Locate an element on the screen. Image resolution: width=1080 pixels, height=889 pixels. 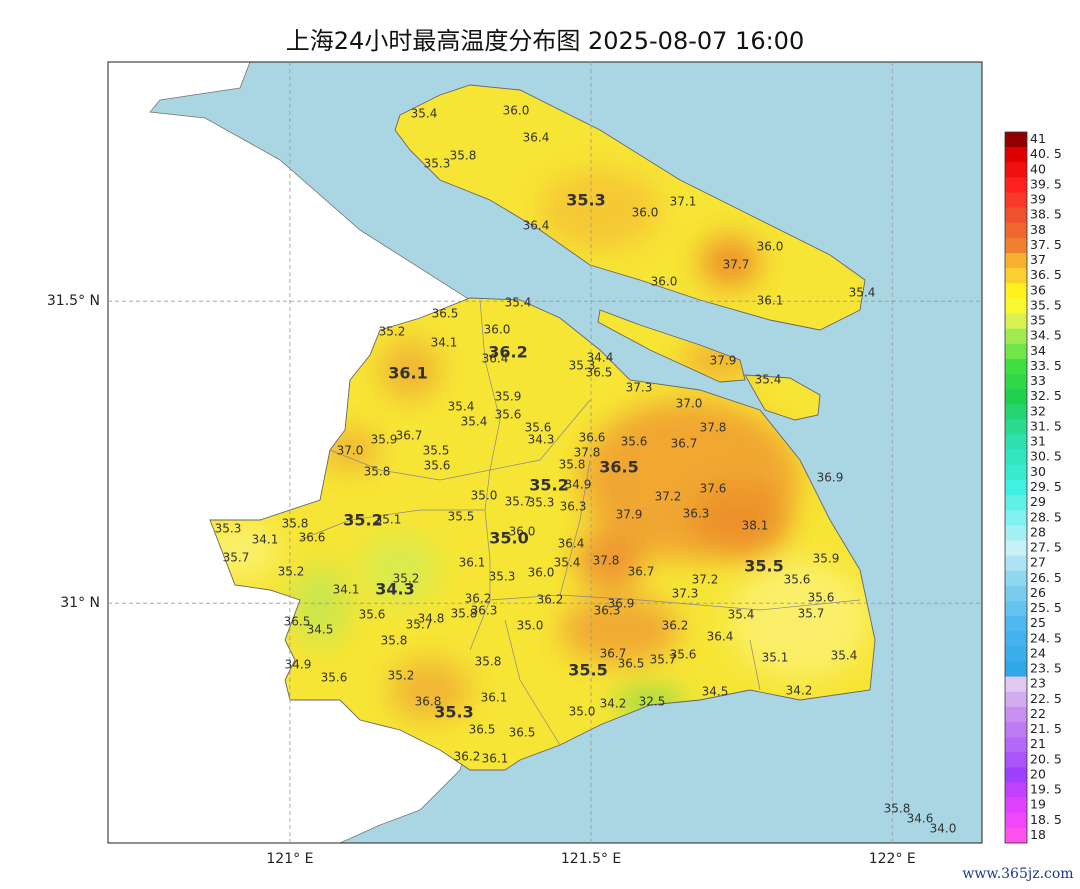
station-value: 37.9 is located at coordinates (723, 361).